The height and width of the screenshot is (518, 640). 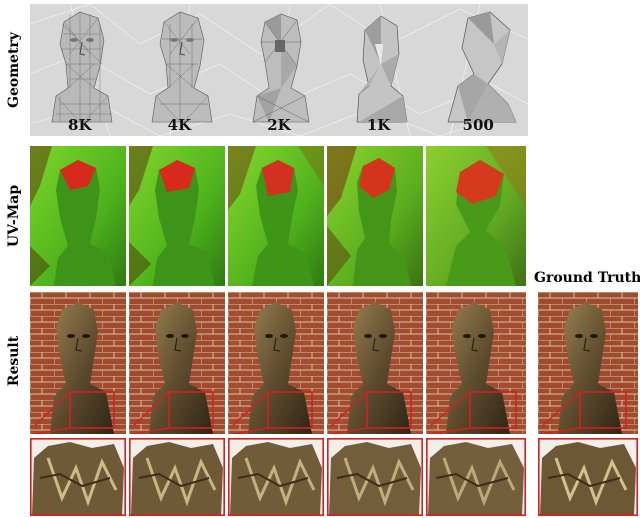 I want to click on ground-truth-label: Ground Truth, so click(x=587, y=278).